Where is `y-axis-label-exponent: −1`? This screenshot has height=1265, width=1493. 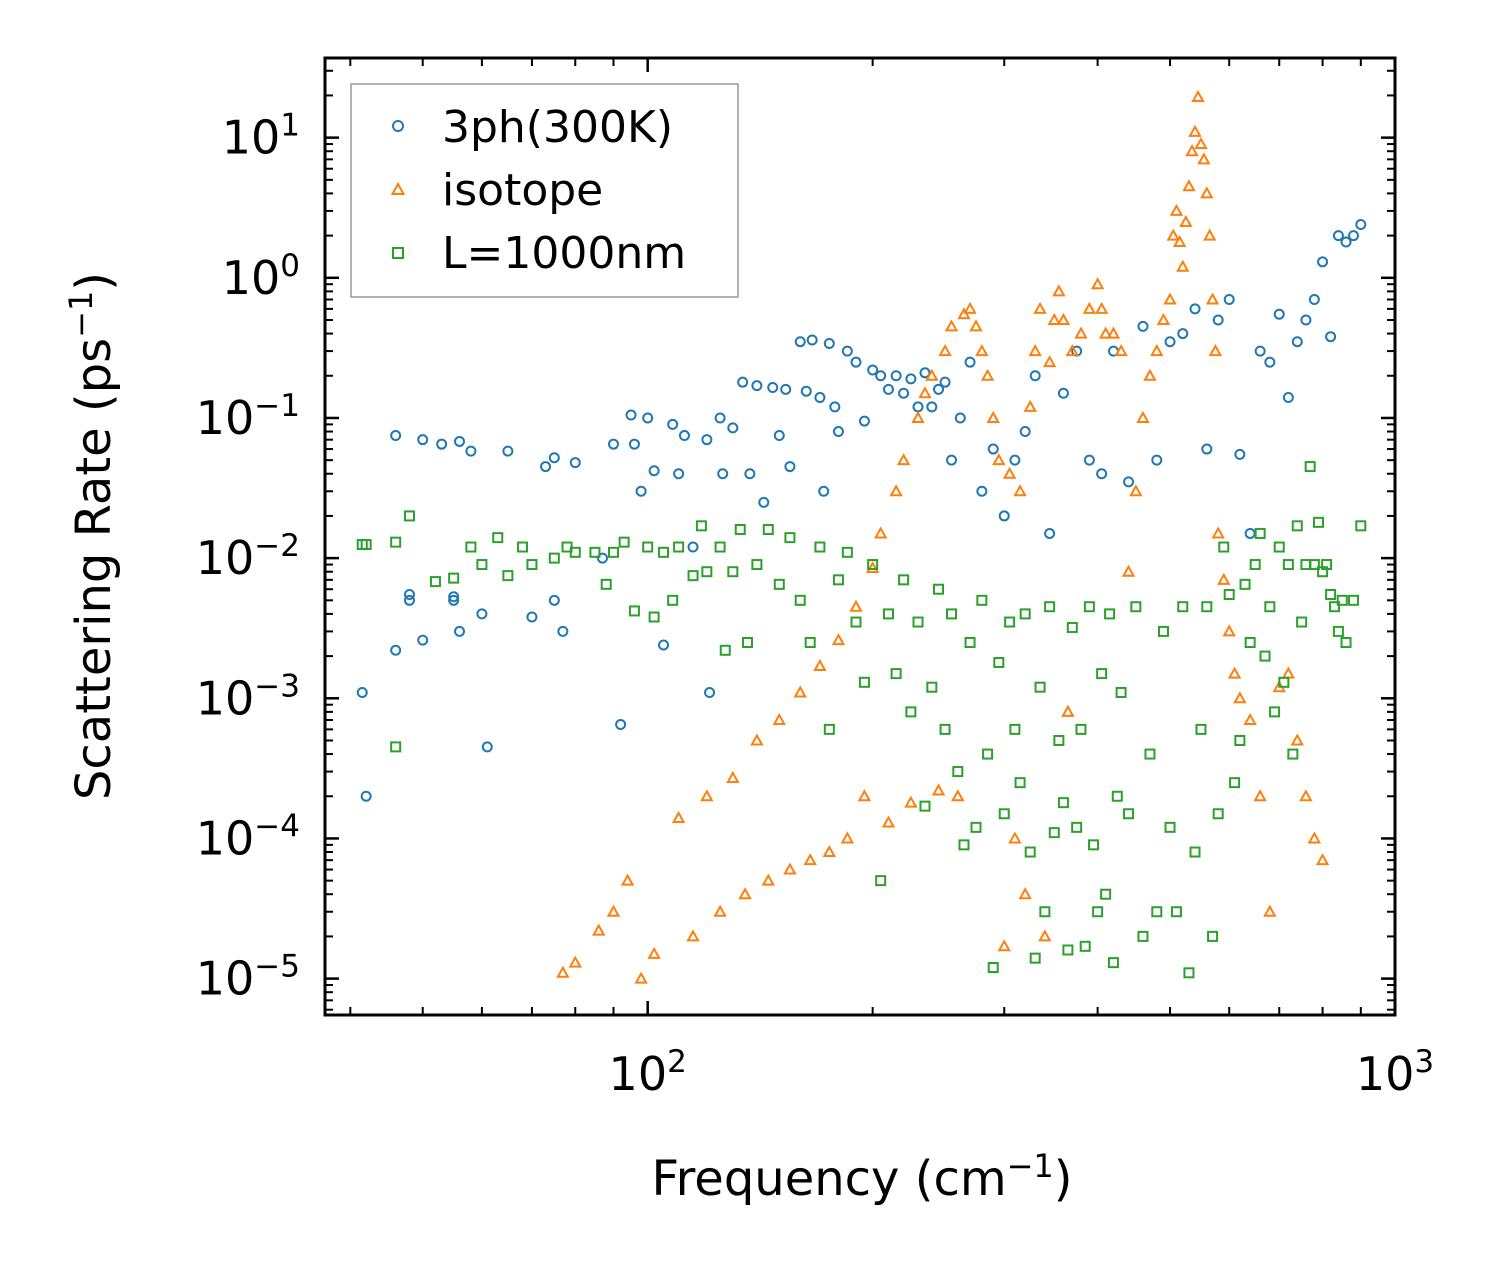
y-axis-label-exponent: −1 is located at coordinates (81, 314).